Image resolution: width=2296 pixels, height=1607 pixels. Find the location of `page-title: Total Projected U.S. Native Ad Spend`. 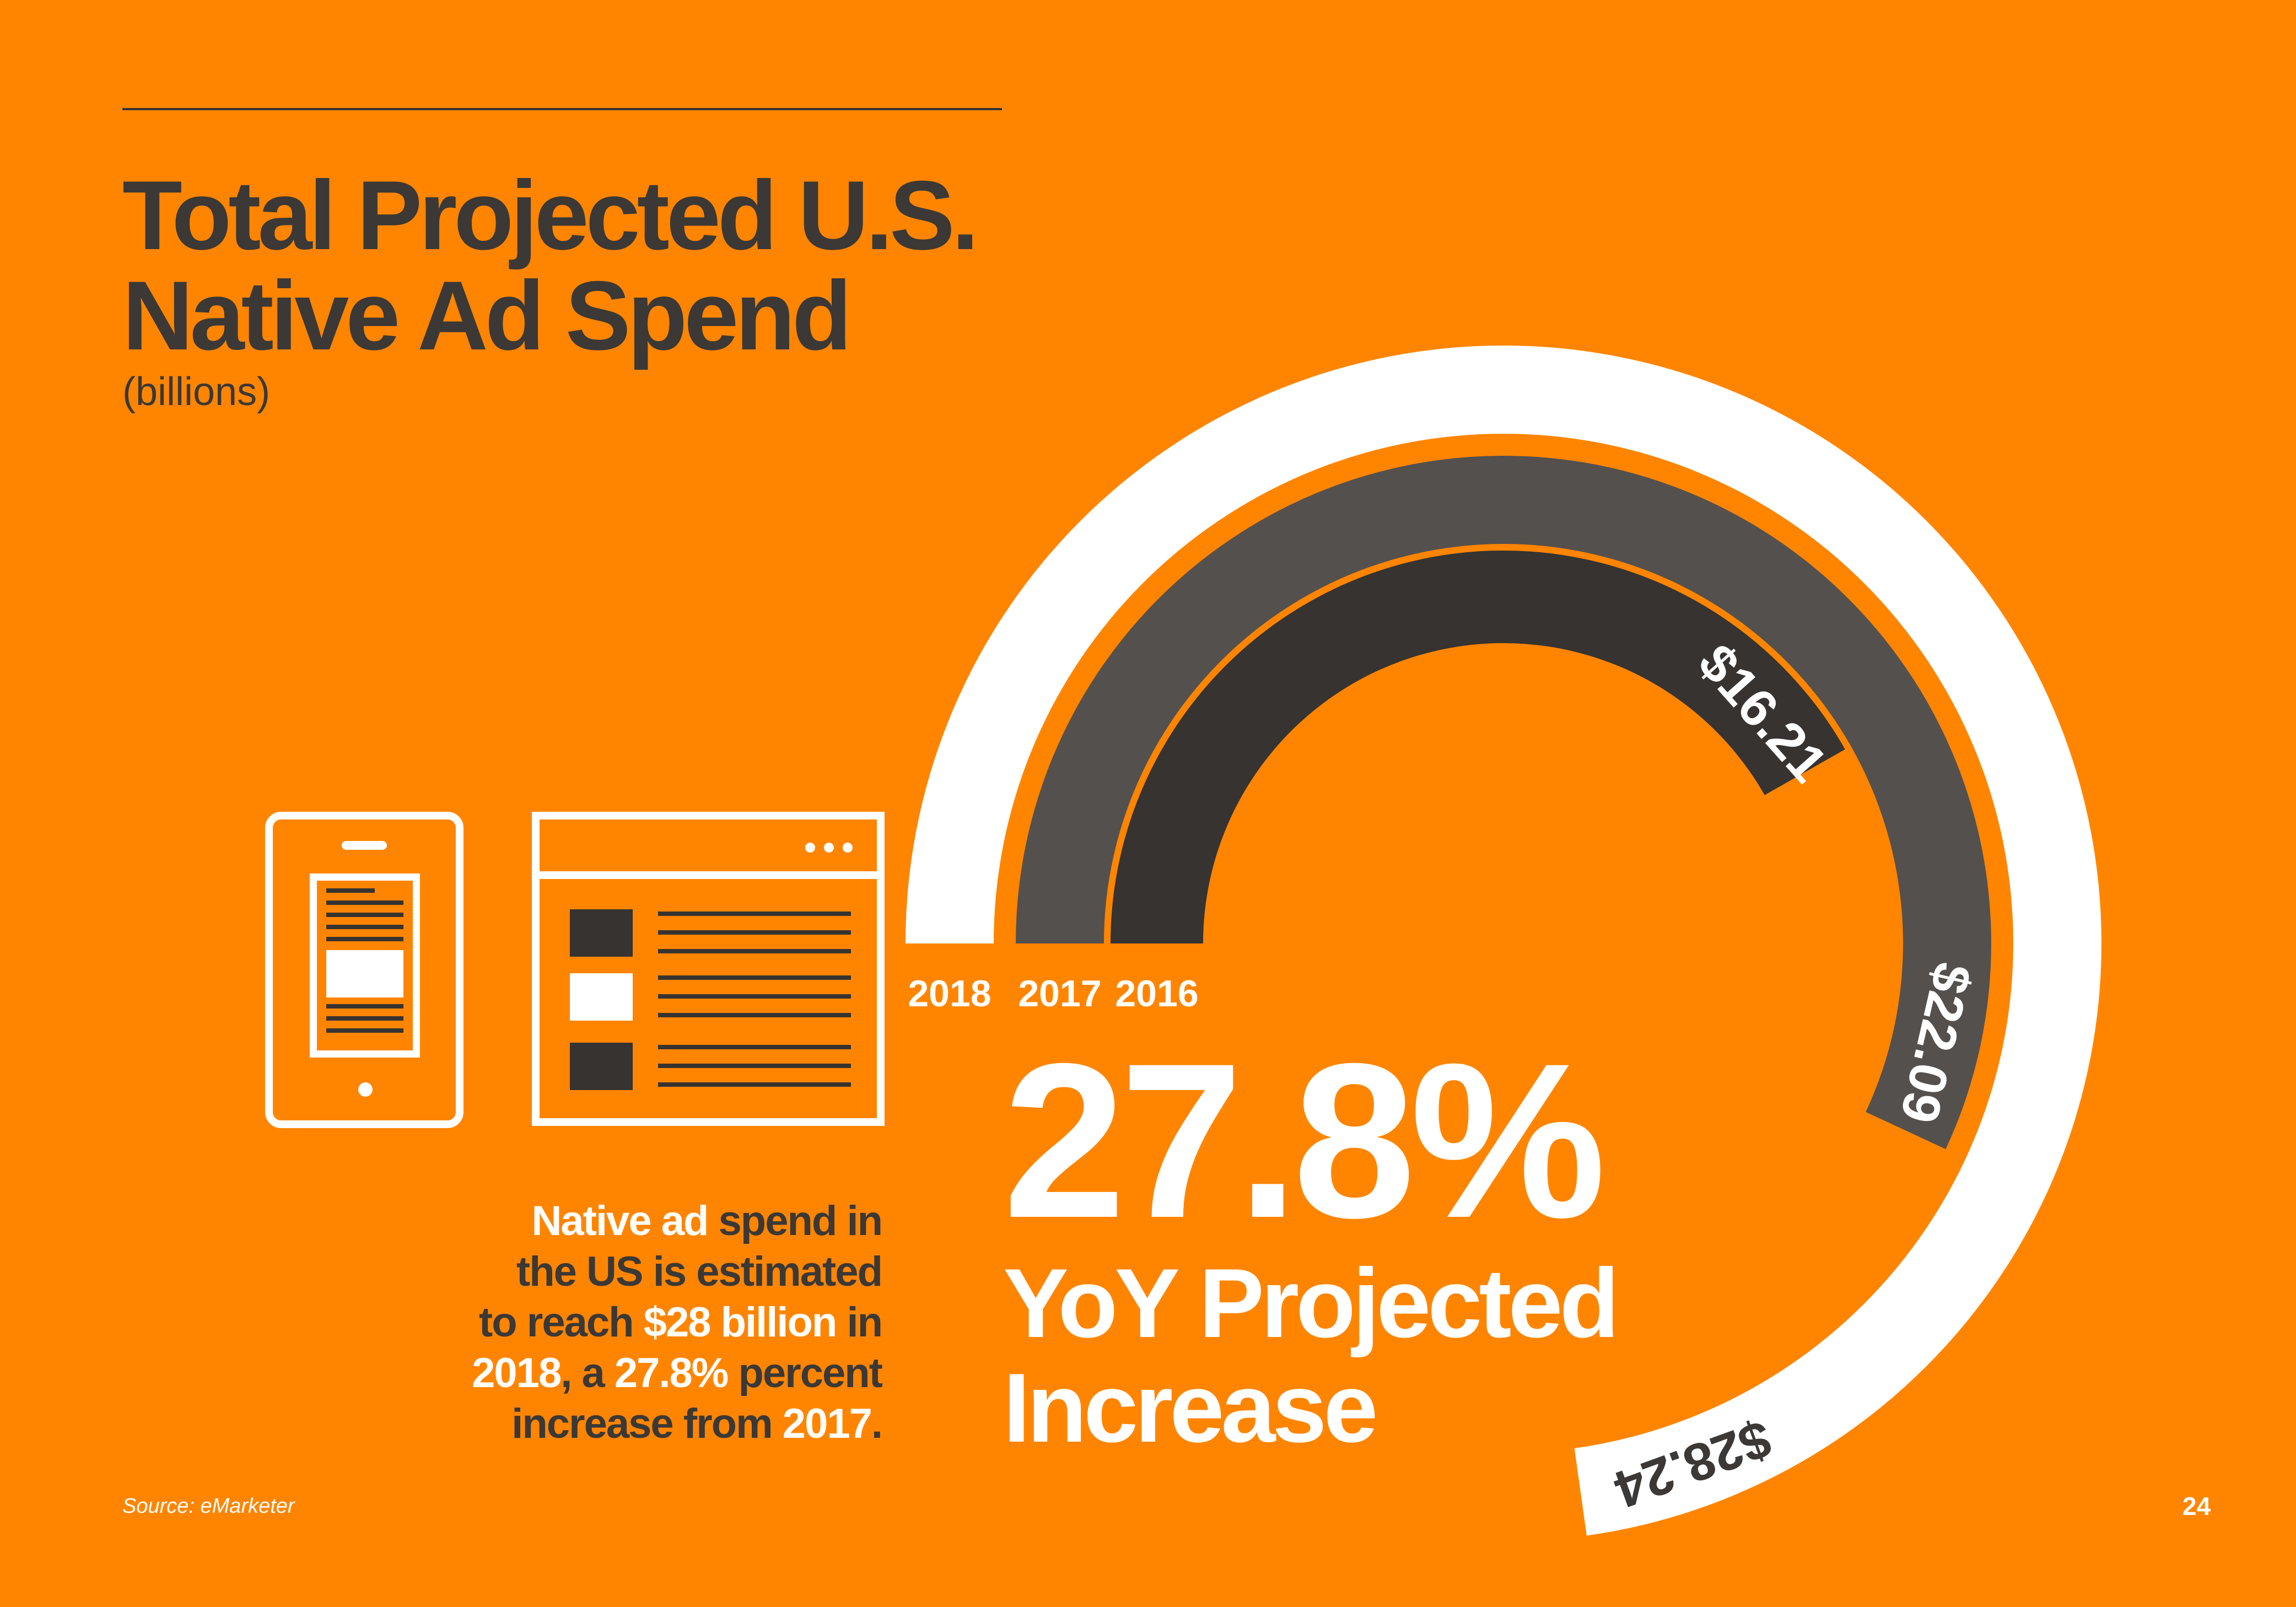

page-title: Total Projected U.S. Native Ad Spend is located at coordinates (646, 266).